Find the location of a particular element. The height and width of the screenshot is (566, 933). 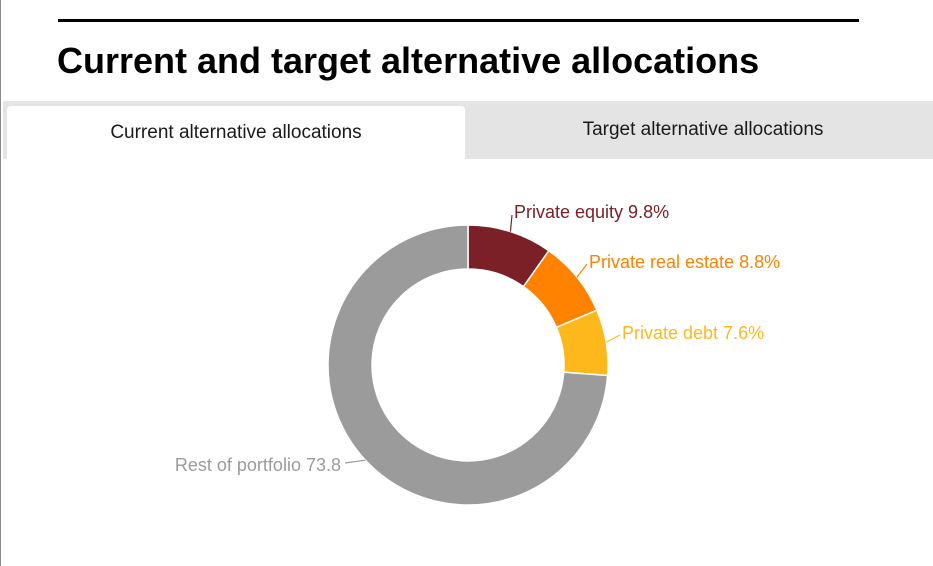

data-label-rest-of-portfolio: Rest of portfolio 73.8 is located at coordinates (258, 465).